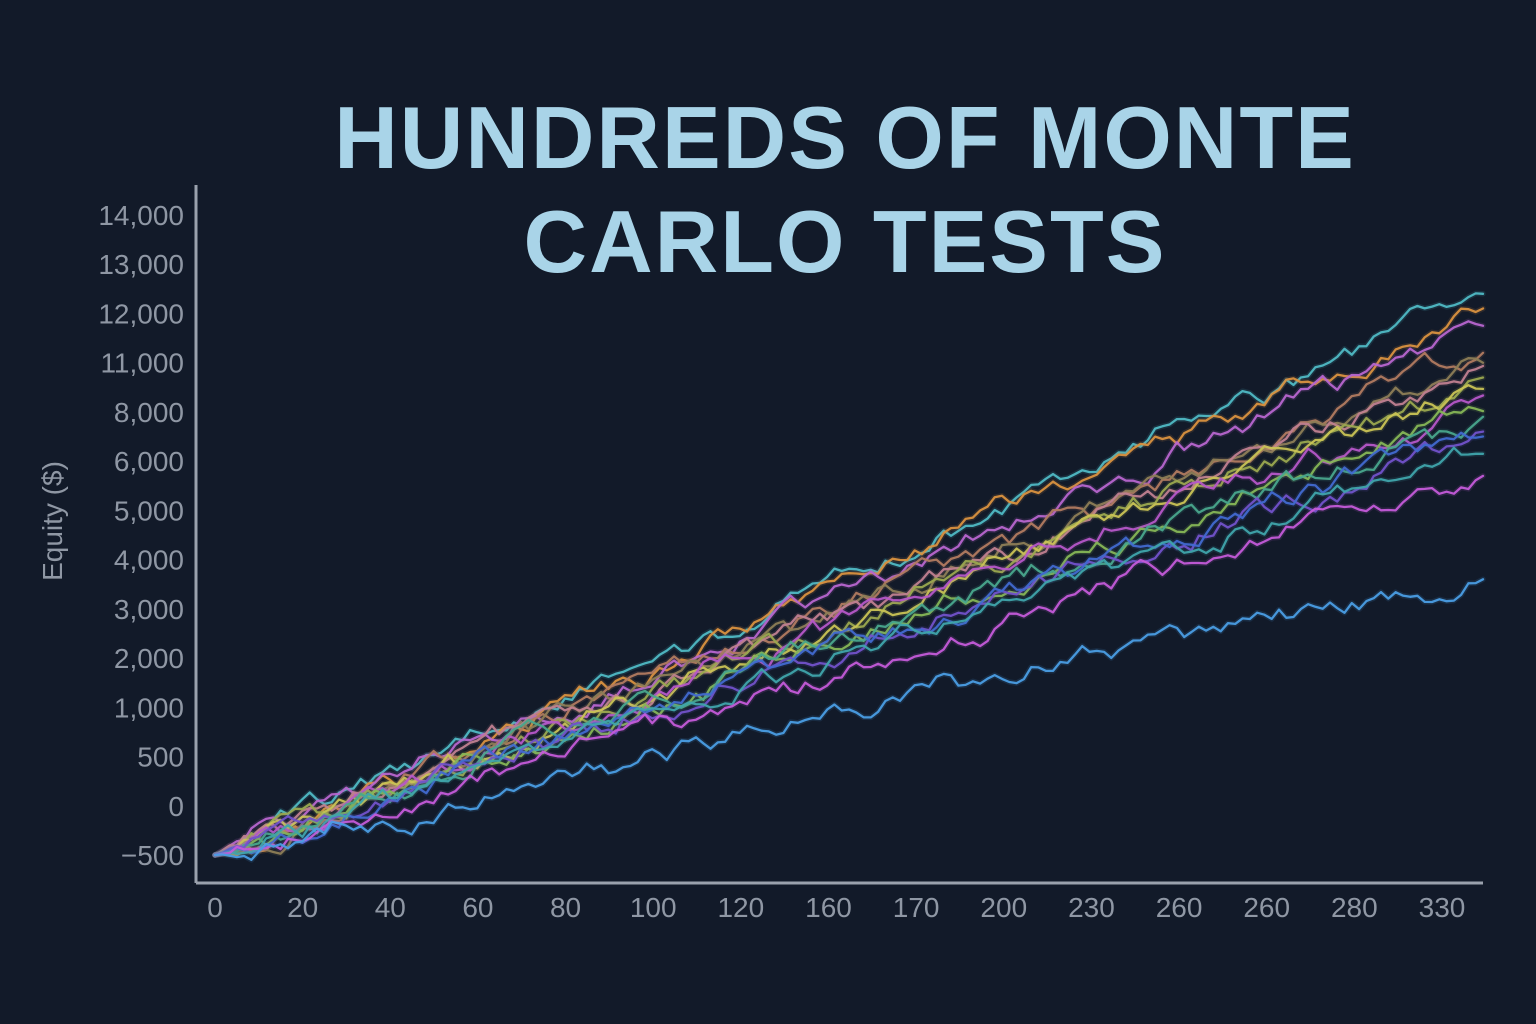 The width and height of the screenshot is (1536, 1024). Describe the element at coordinates (302, 907) in the screenshot. I see `x-tick-label: 20` at that location.